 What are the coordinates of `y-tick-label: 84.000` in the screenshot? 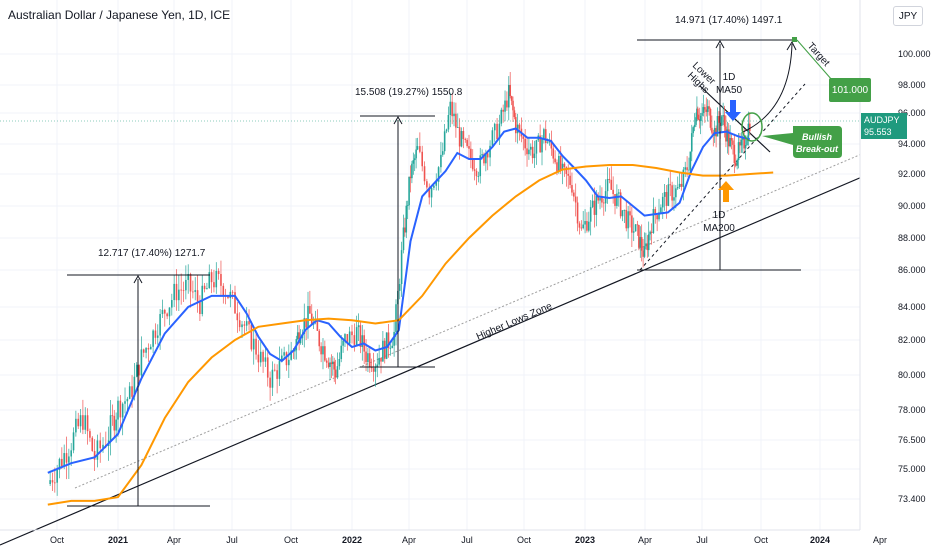 It's located at (912, 307).